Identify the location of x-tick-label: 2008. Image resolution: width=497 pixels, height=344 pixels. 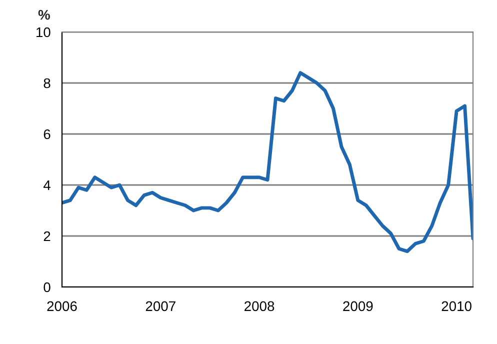
(259, 306).